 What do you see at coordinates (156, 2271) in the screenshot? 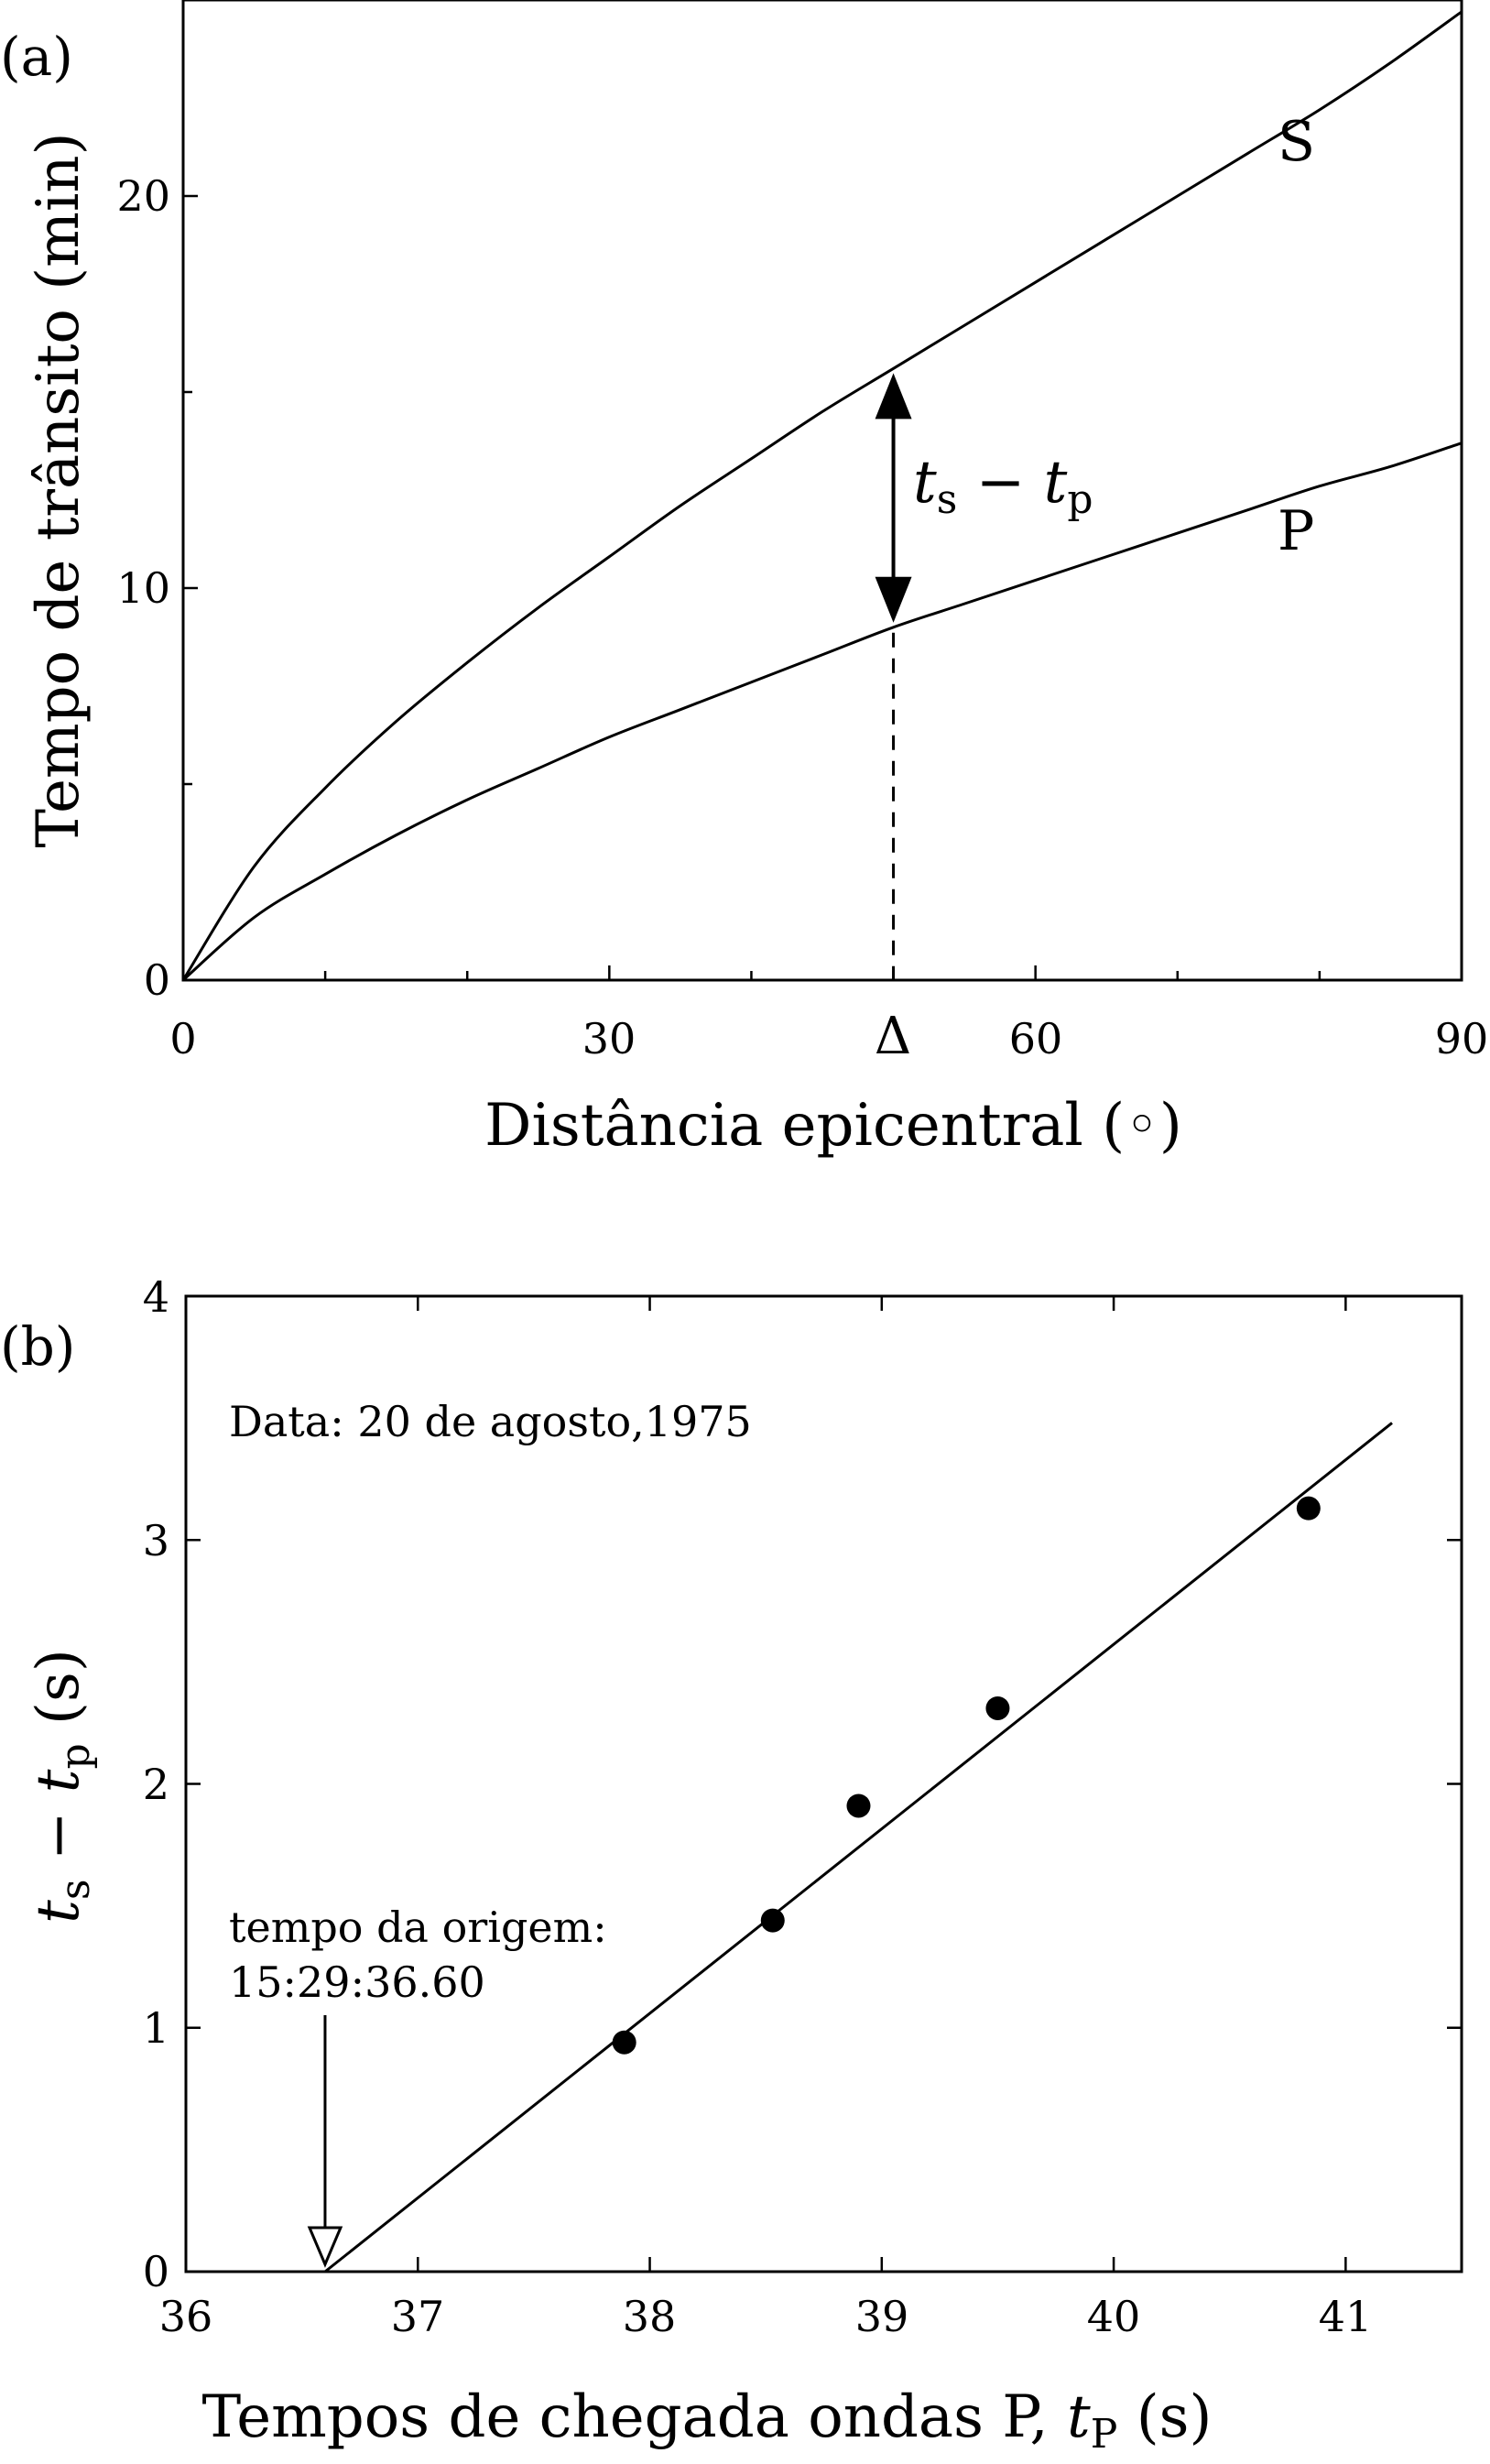
I see `panel-b-ytick-label-0: 0` at bounding box center [156, 2271].